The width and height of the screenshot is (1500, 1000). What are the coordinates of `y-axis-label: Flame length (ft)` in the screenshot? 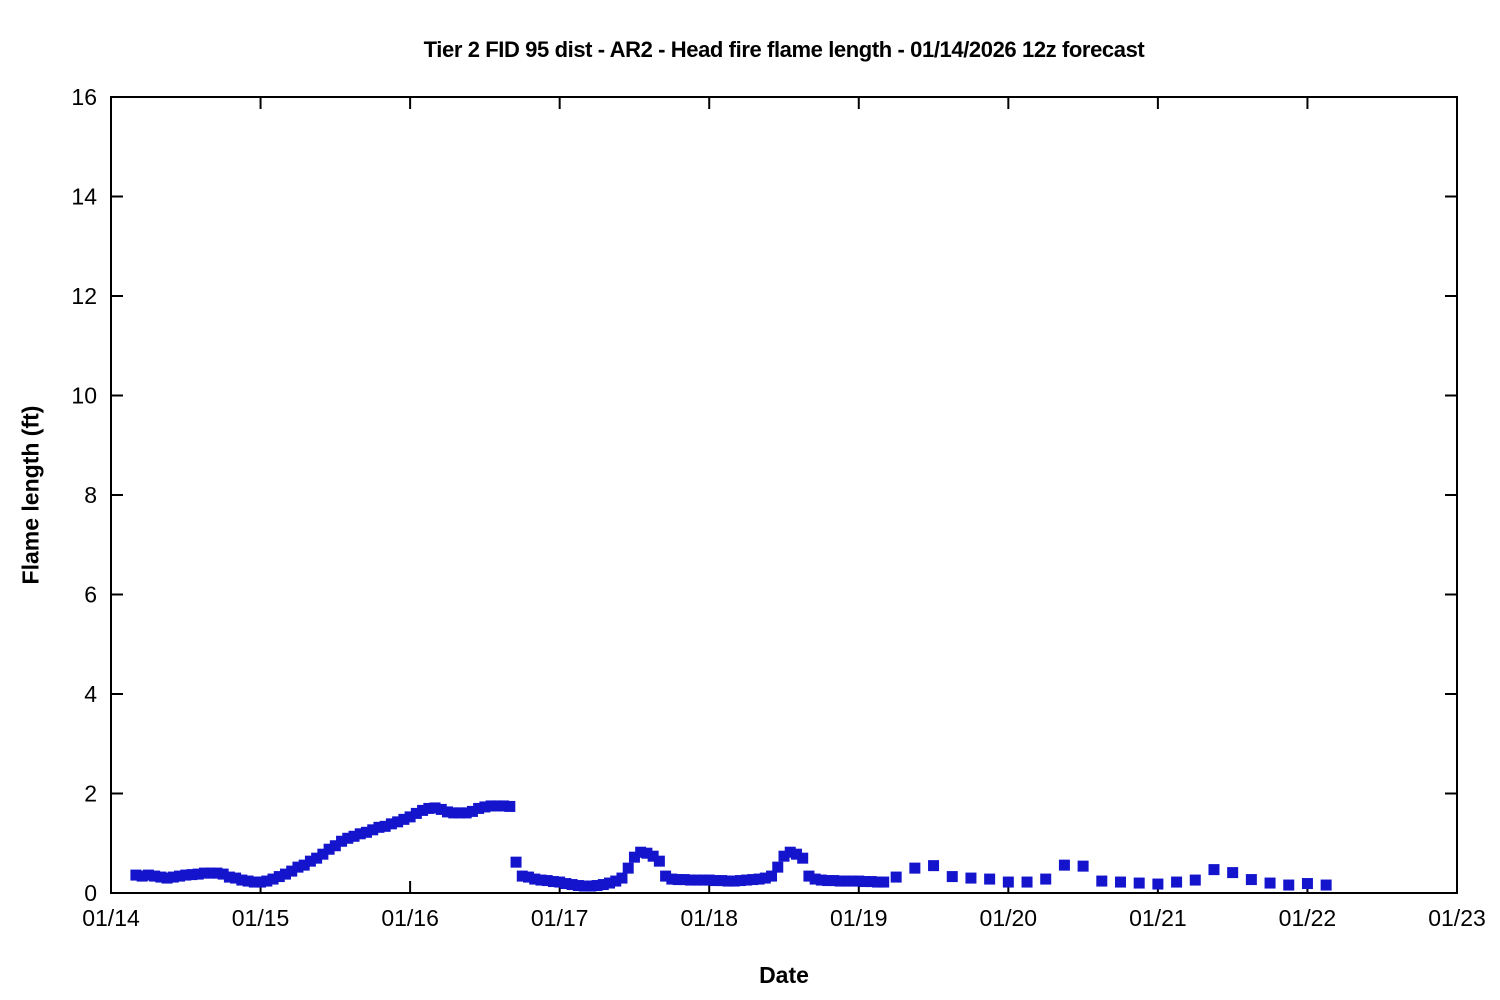 It's located at (30, 495).